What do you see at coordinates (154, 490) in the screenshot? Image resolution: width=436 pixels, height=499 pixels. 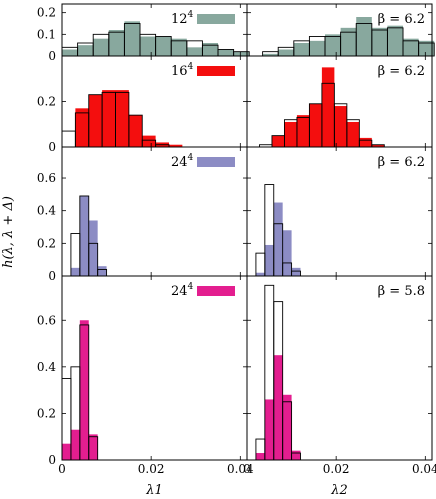 I see `x-axis-title: λ1` at bounding box center [154, 490].